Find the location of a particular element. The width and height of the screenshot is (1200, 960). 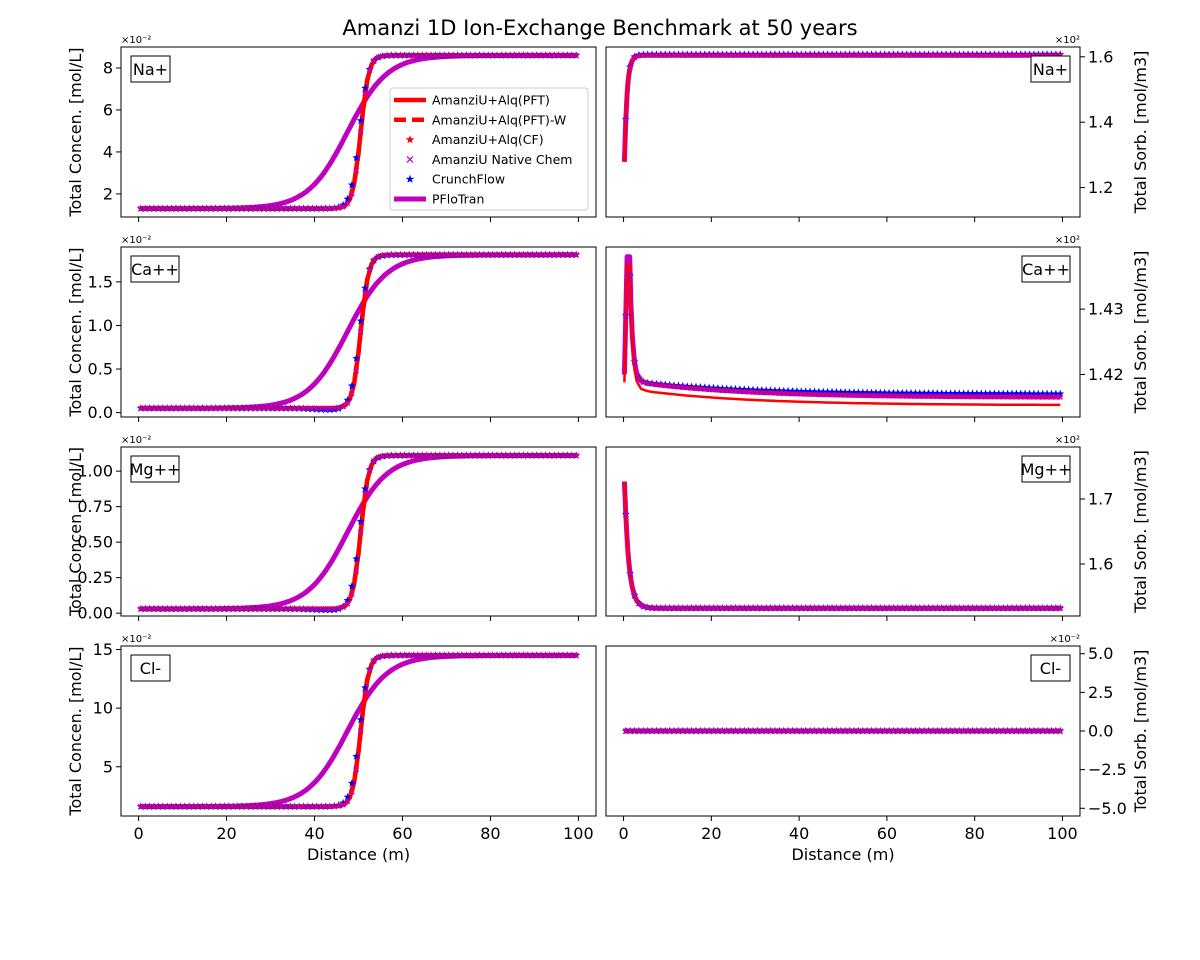

species-badge-label: Cl- is located at coordinates (150, 668).